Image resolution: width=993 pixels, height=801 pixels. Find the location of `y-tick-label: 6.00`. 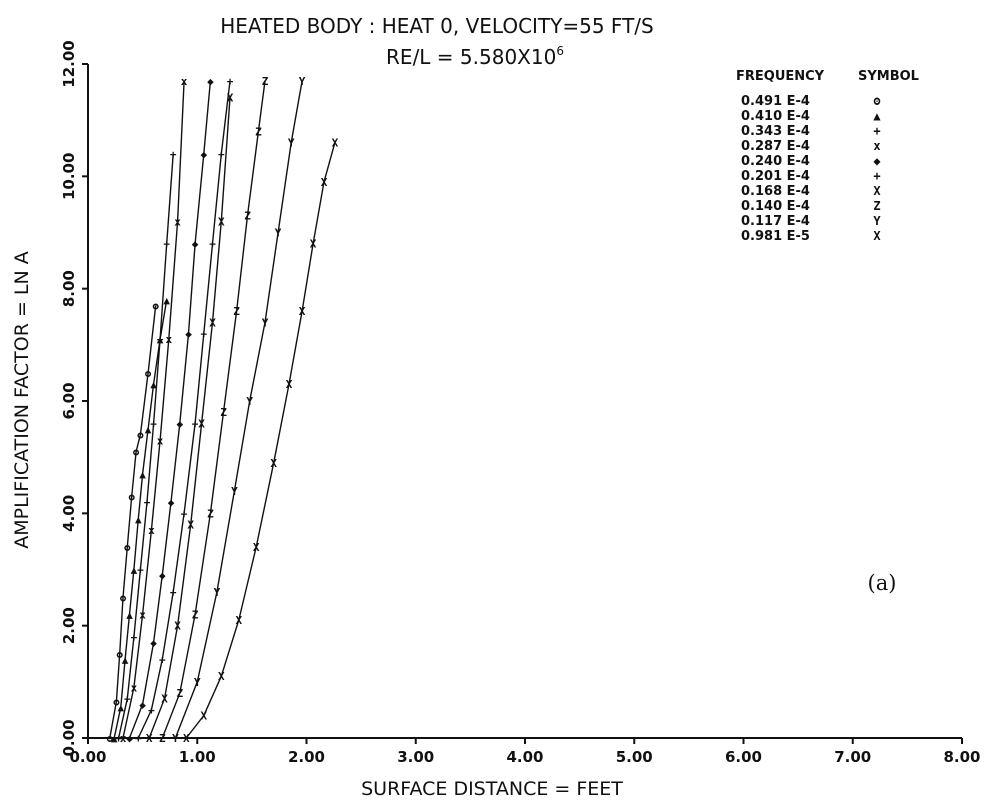

y-tick-label: 6.00 is located at coordinates (69, 400).